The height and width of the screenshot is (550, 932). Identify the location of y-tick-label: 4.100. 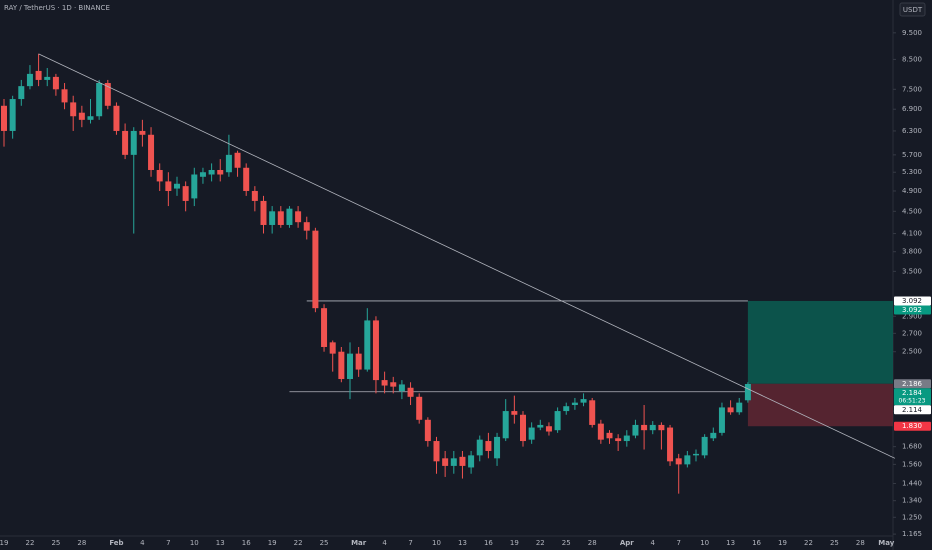
(912, 234).